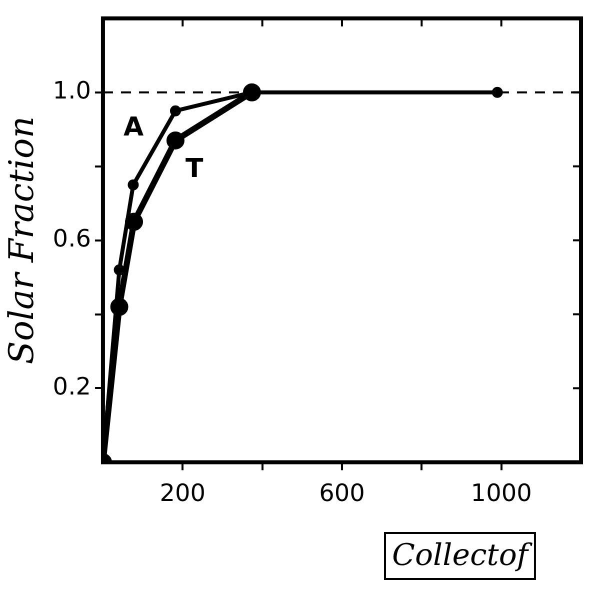 The width and height of the screenshot is (593, 599). I want to click on x-tick-label: 1000, so click(501, 492).